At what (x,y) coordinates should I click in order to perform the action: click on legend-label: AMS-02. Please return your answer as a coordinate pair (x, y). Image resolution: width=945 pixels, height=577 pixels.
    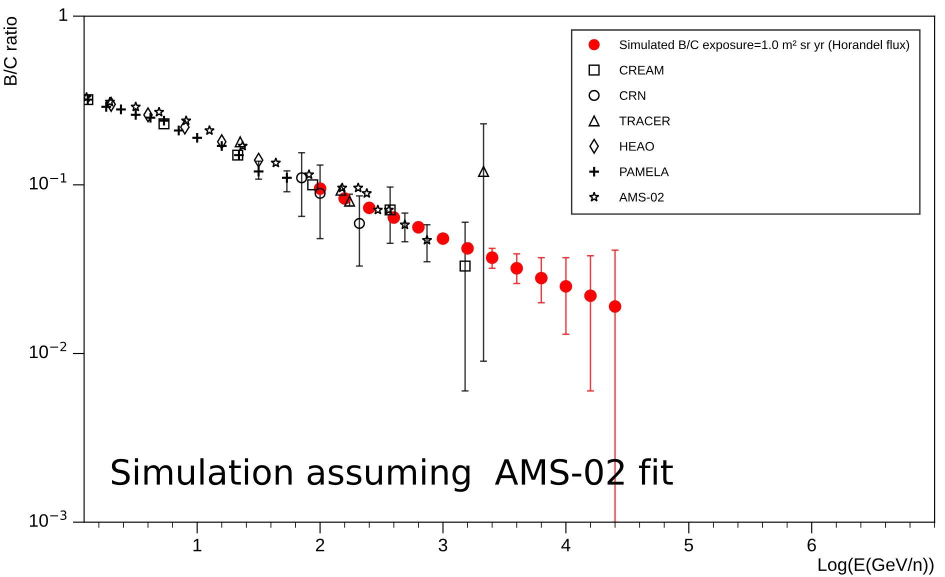
    Looking at the image, I should click on (641, 197).